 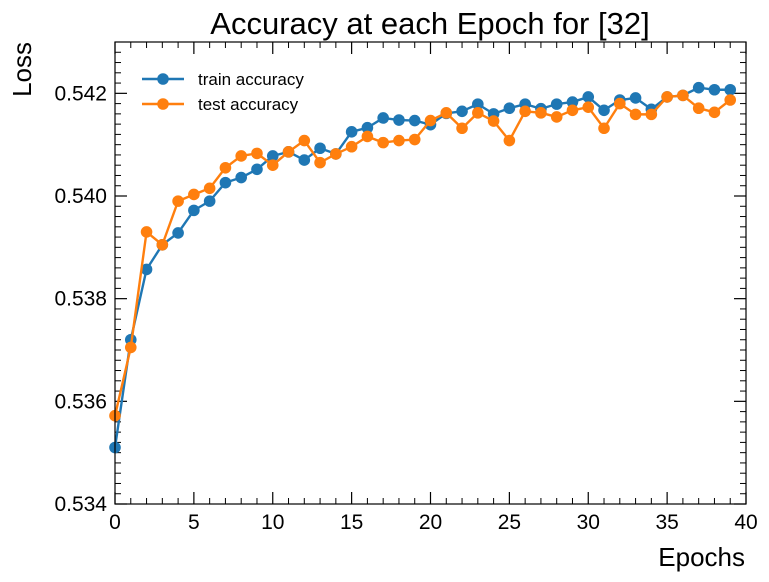 I want to click on y-tick-label: 0.536, so click(x=80, y=401).